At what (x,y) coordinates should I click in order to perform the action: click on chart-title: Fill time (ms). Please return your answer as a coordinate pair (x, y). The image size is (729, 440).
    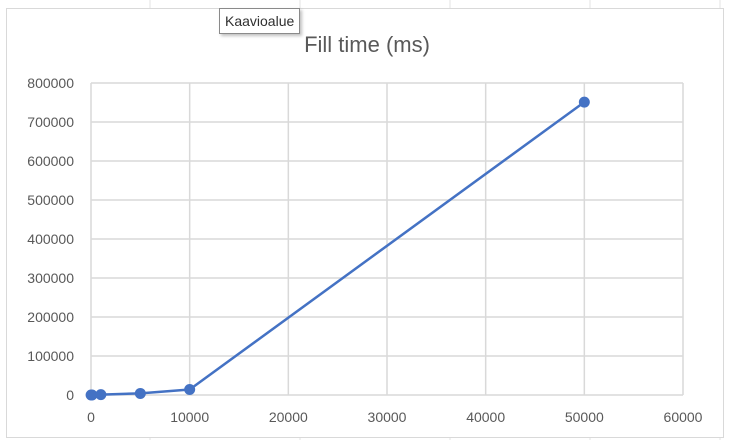
    Looking at the image, I should click on (367, 44).